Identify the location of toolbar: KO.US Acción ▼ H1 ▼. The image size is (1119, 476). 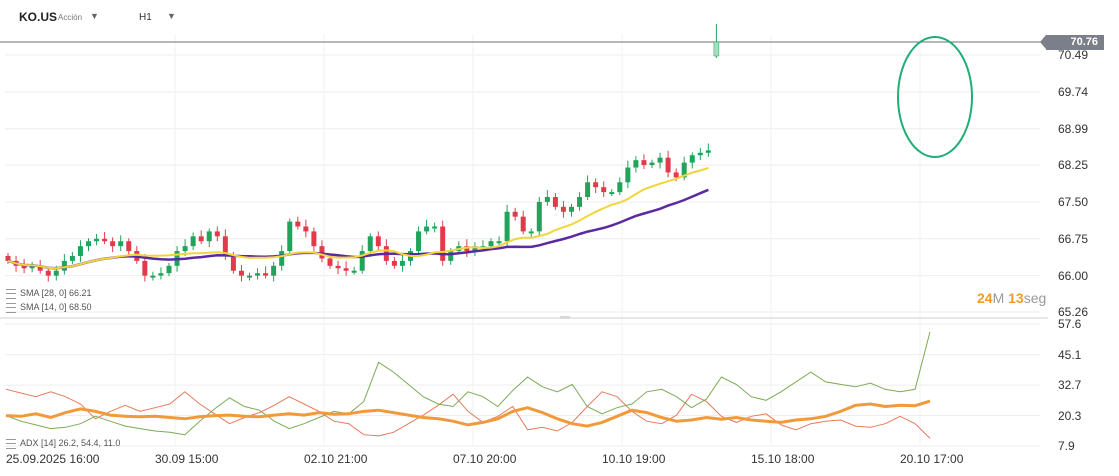
(520, 17).